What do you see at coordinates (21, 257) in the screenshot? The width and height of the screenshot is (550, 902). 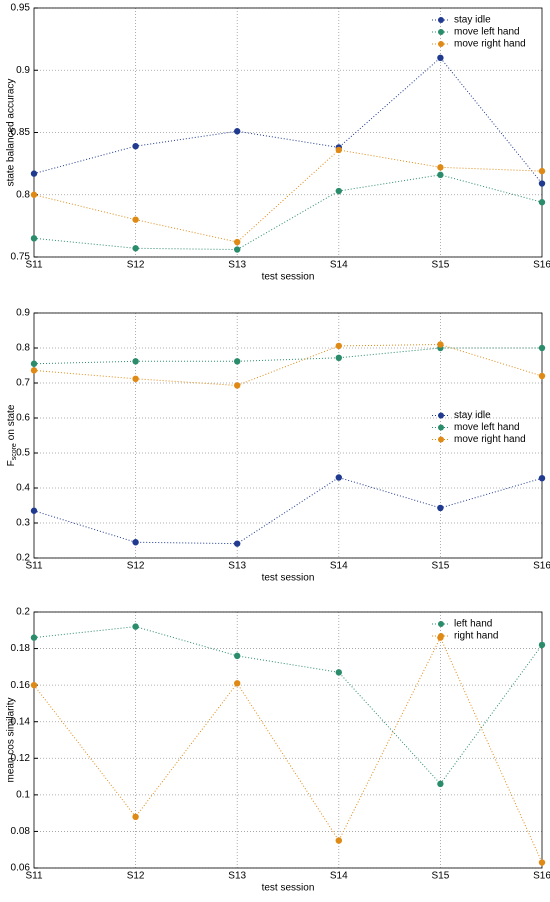 I see `y-tick-label: 0.75` at bounding box center [21, 257].